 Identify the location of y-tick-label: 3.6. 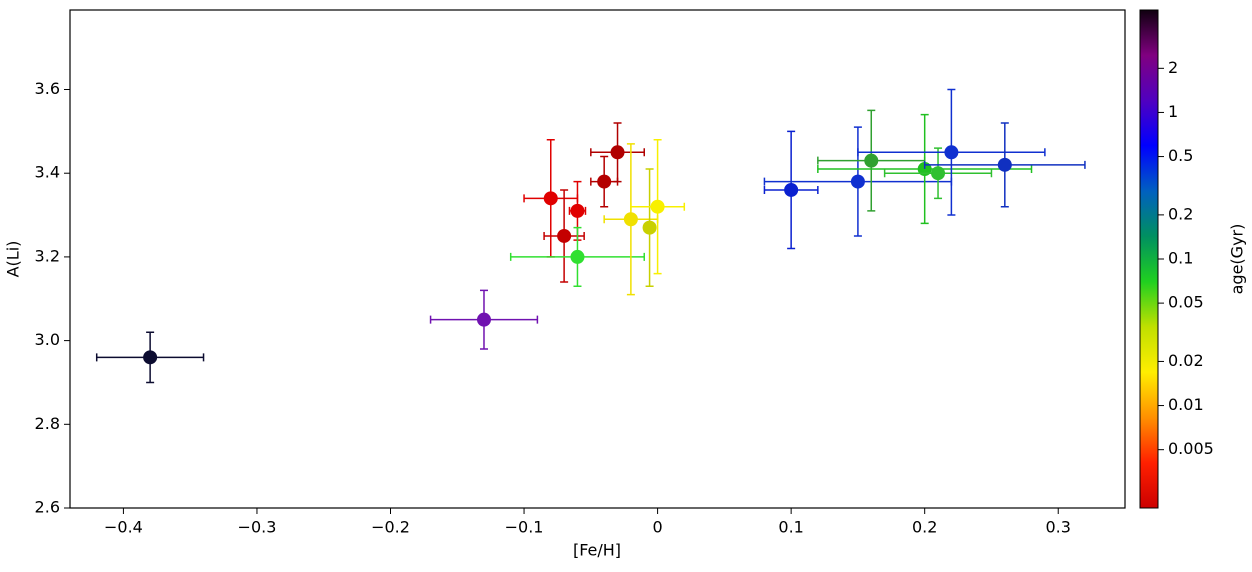
(47, 88).